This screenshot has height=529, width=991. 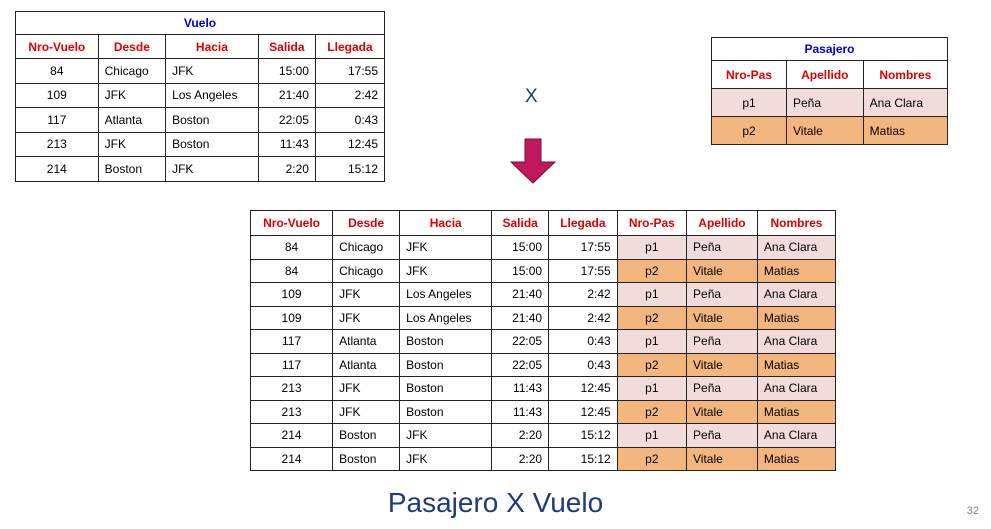 I want to click on table-row: 213 JFK Boston 11:43 12:45 p1 Peña Ana Clara, so click(x=543, y=388).